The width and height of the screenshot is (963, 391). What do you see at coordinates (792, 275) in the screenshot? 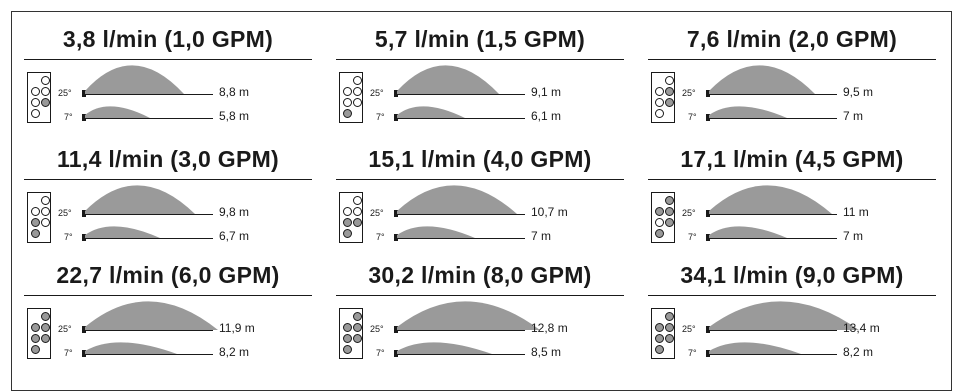
I see `flow-rate-title: 34,1 l/min (9,0 GPM)` at bounding box center [792, 275].